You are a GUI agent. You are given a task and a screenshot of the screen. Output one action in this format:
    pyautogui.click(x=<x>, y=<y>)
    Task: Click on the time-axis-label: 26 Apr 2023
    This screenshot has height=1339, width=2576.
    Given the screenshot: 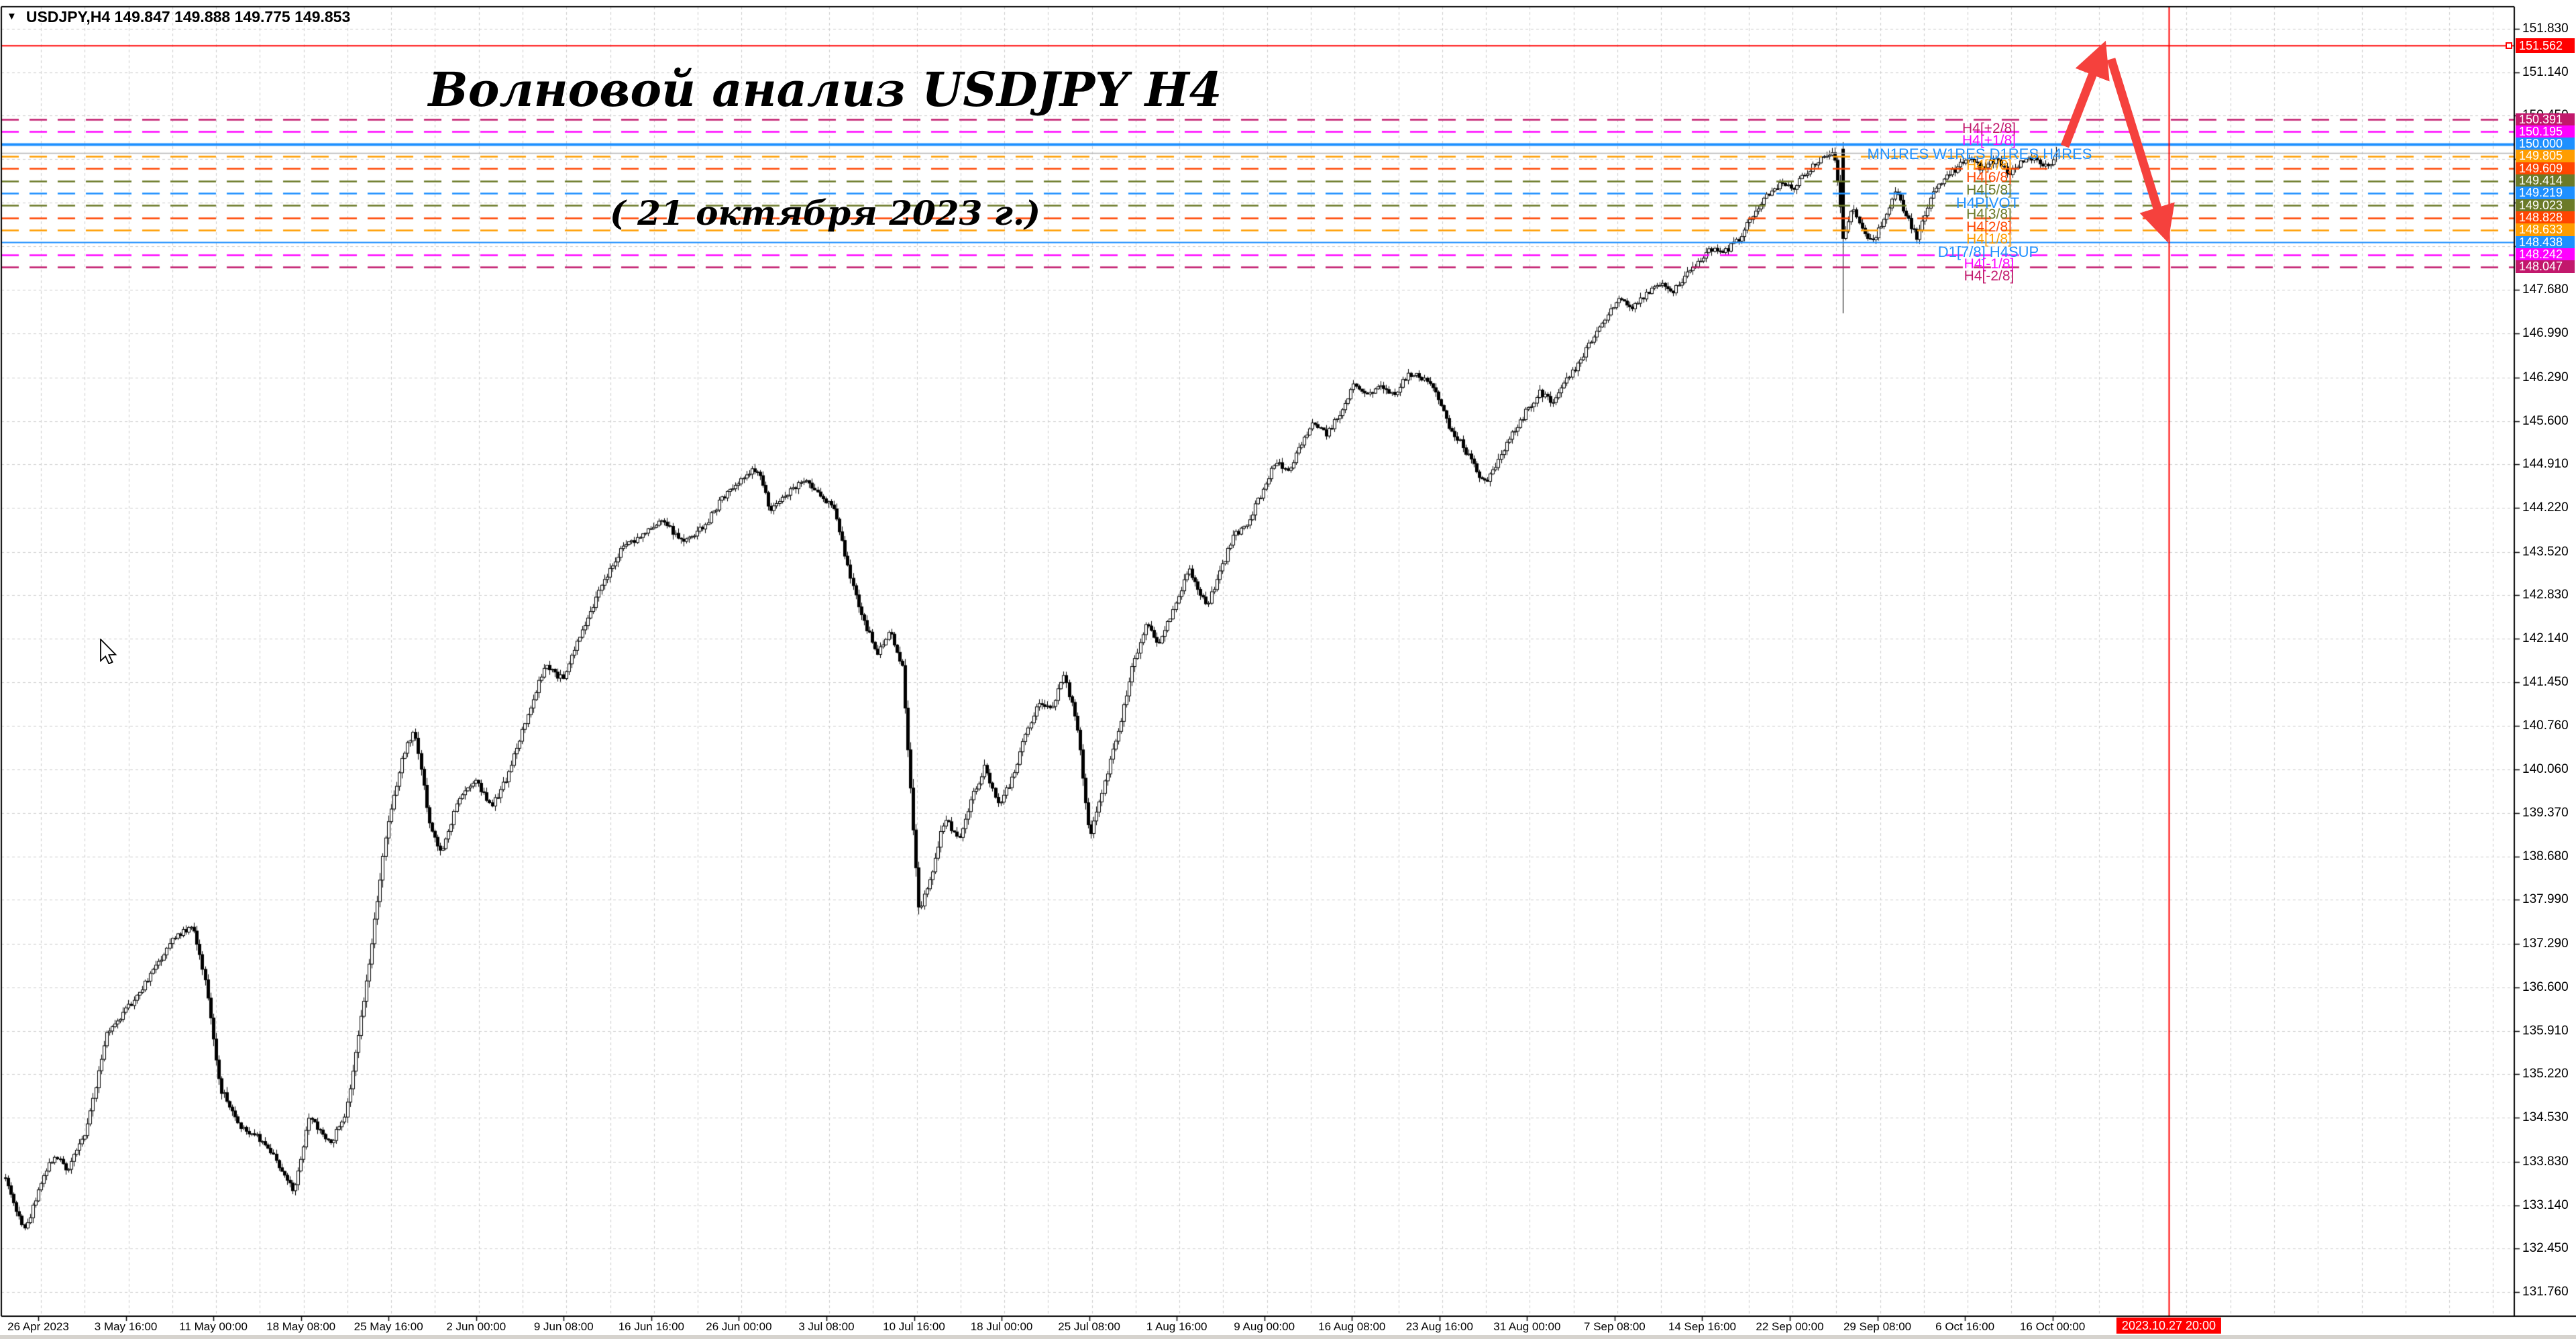 What is the action you would take?
    pyautogui.click(x=38, y=1326)
    